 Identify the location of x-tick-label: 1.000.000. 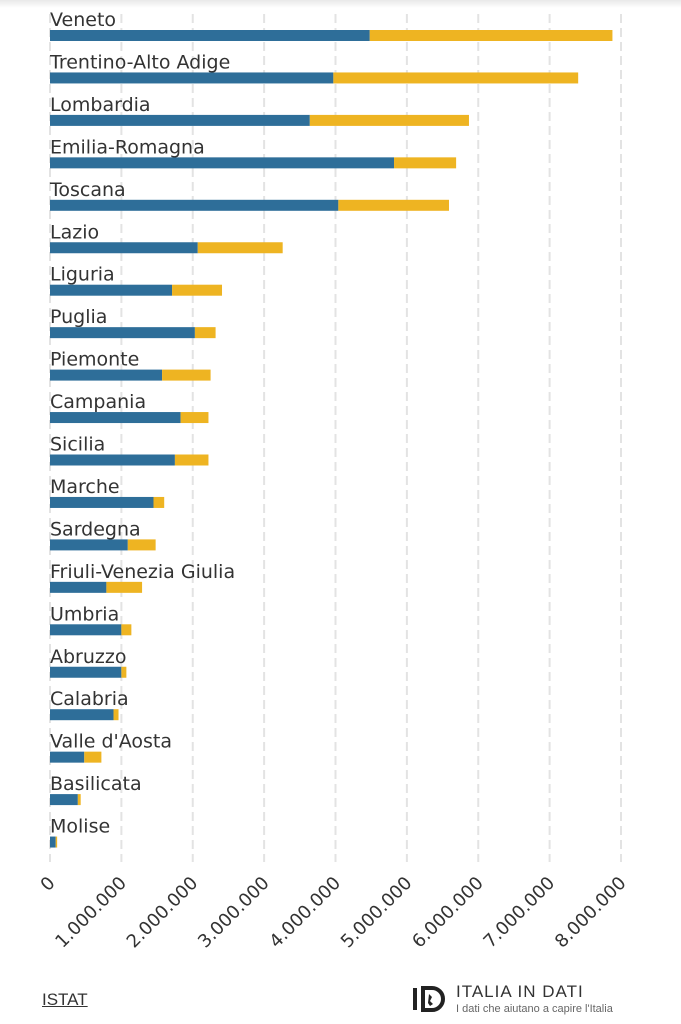
(91, 913).